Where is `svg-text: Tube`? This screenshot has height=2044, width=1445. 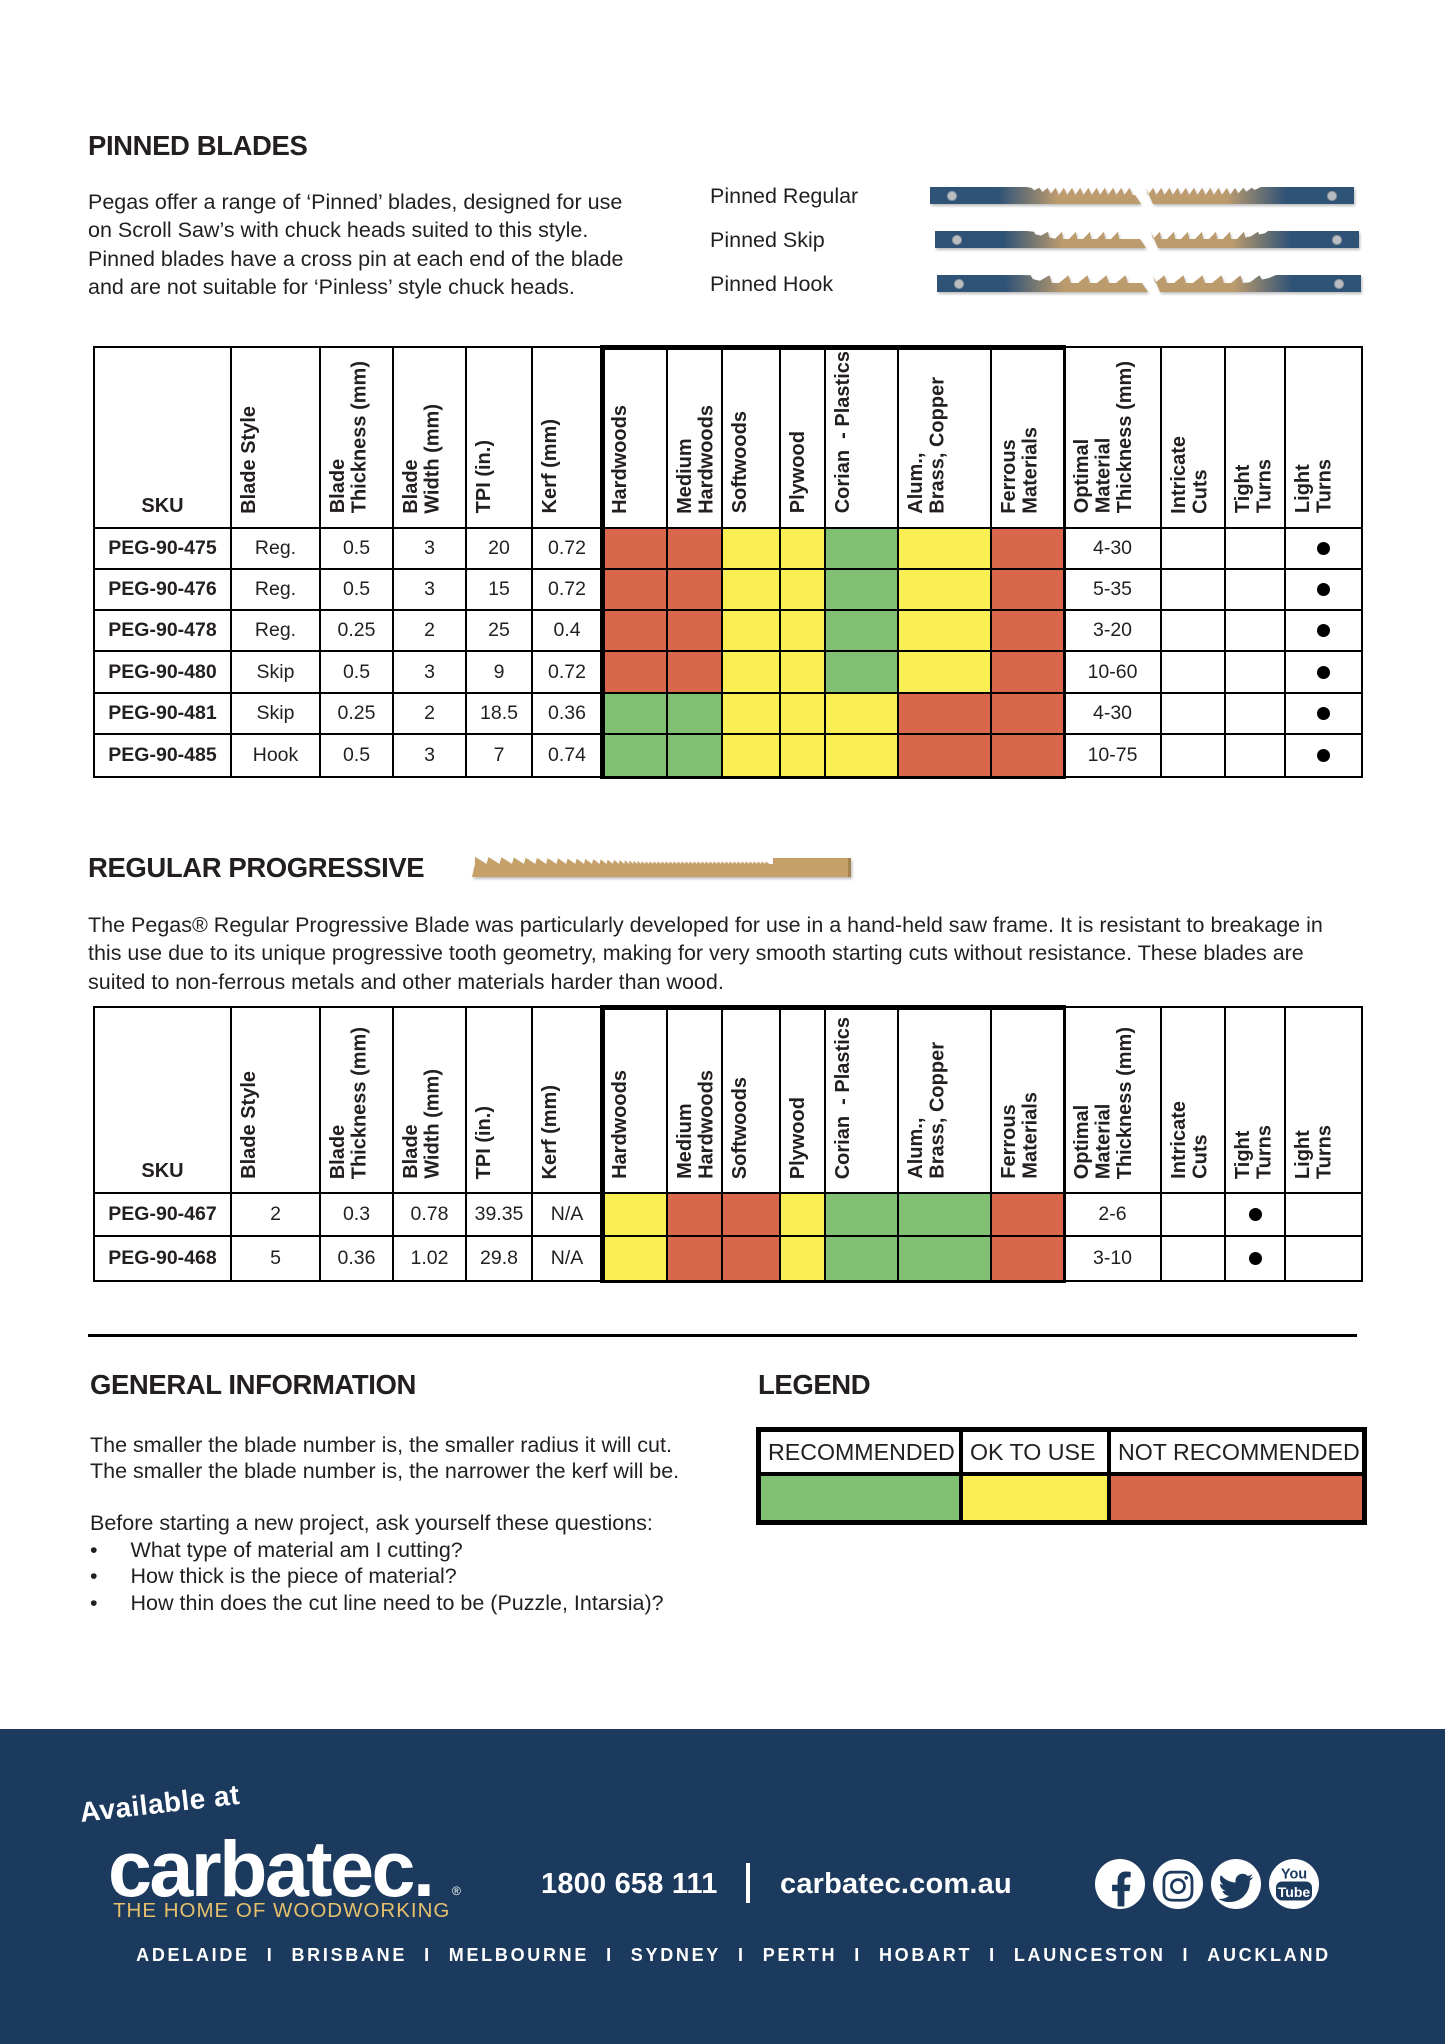 svg-text: Tube is located at coordinates (1294, 1892).